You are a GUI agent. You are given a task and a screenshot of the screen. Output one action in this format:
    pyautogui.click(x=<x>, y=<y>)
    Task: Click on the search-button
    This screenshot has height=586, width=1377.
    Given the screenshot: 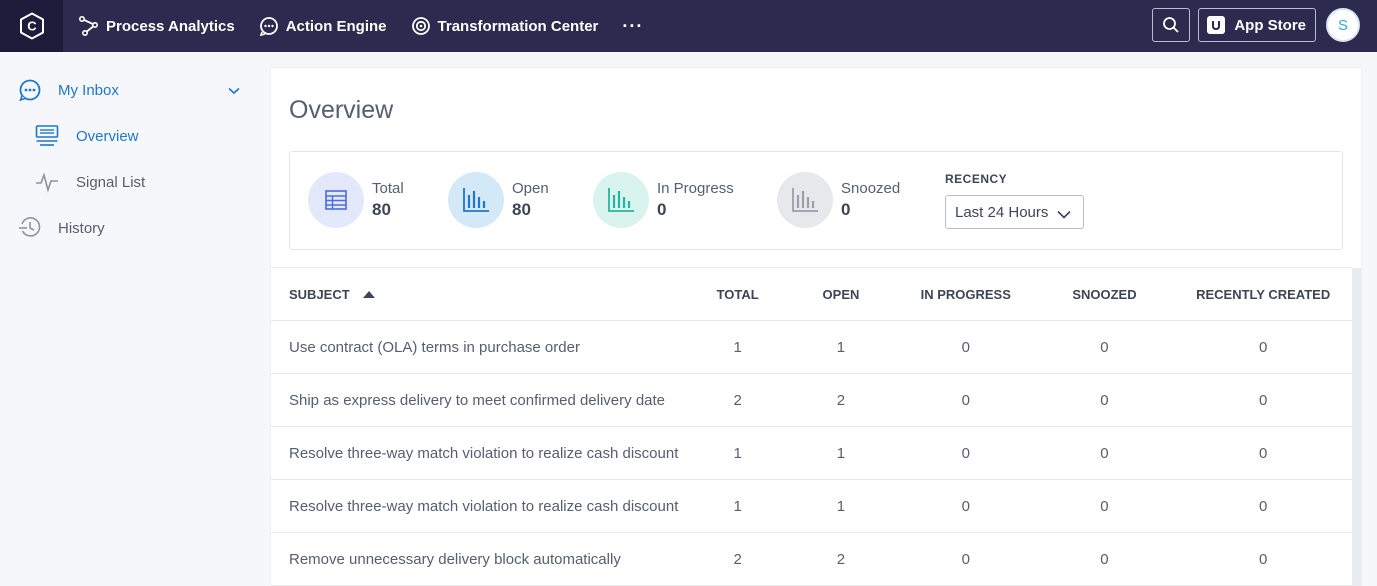 What is the action you would take?
    pyautogui.click(x=1171, y=25)
    